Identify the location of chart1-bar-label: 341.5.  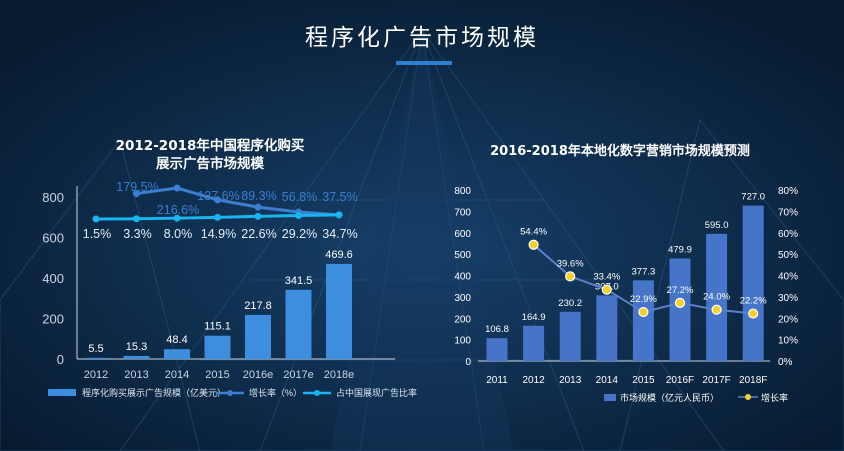
(299, 281).